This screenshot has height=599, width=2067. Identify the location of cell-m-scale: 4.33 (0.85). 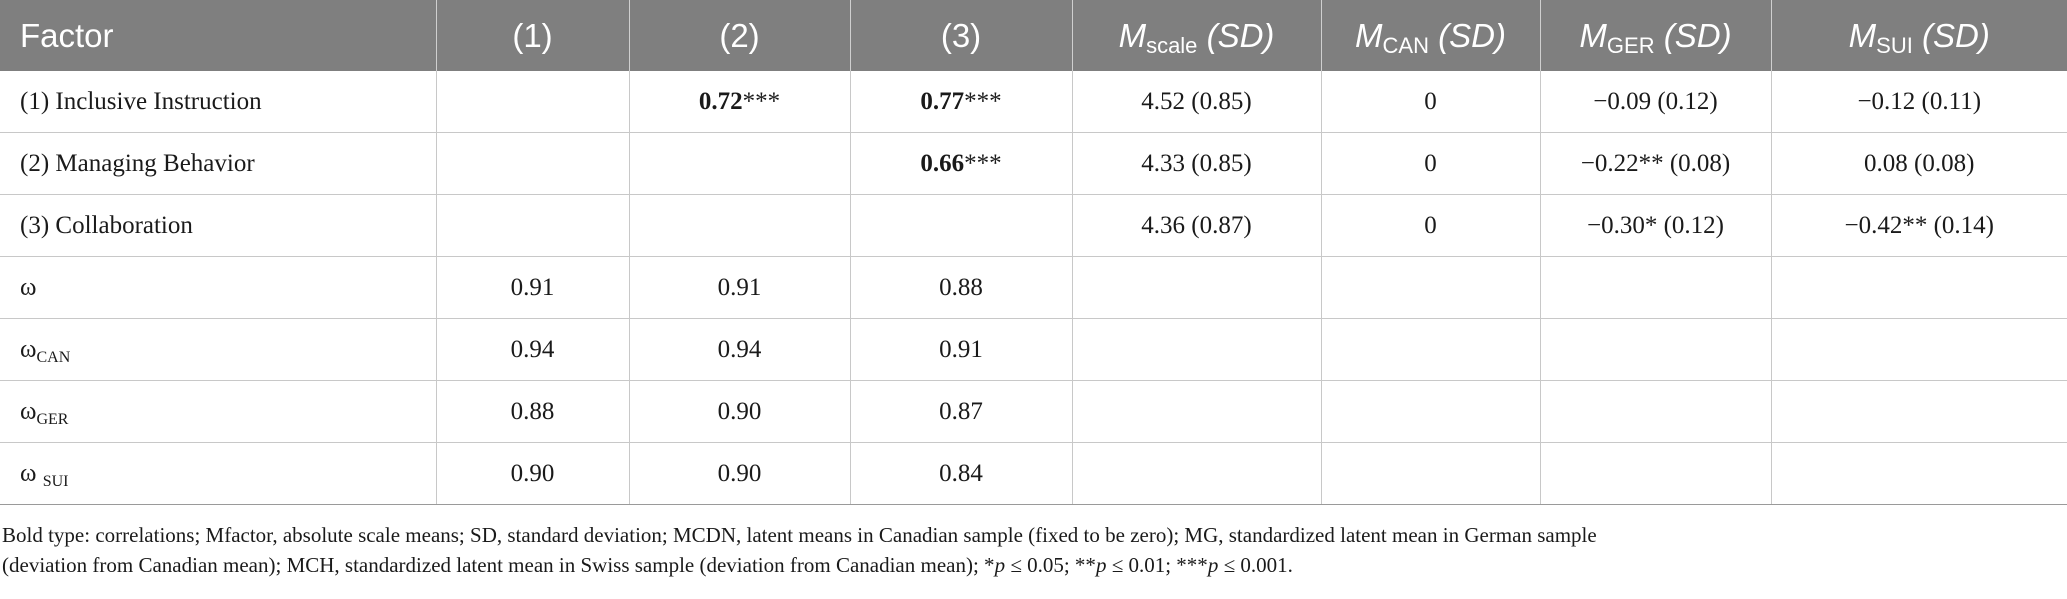
(1197, 163).